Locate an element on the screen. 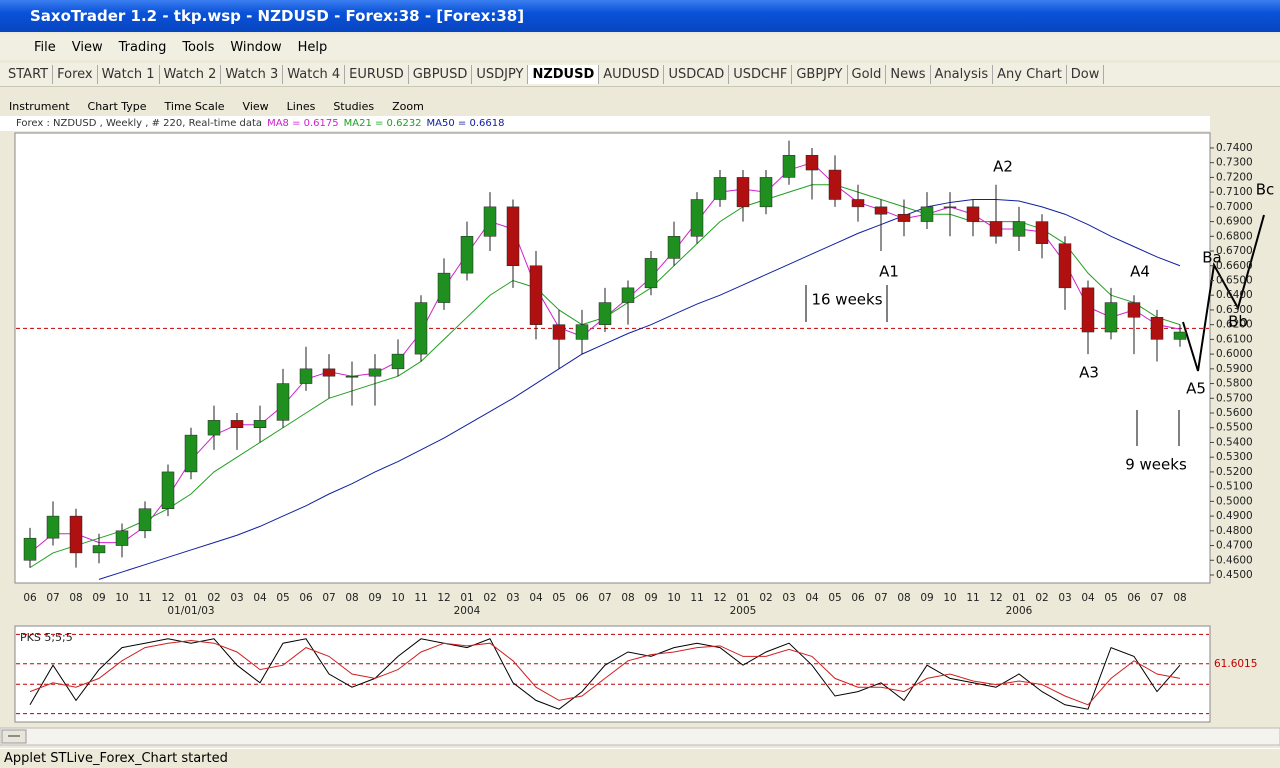 This screenshot has height=768, width=1280. tab: USDCAD is located at coordinates (697, 74).